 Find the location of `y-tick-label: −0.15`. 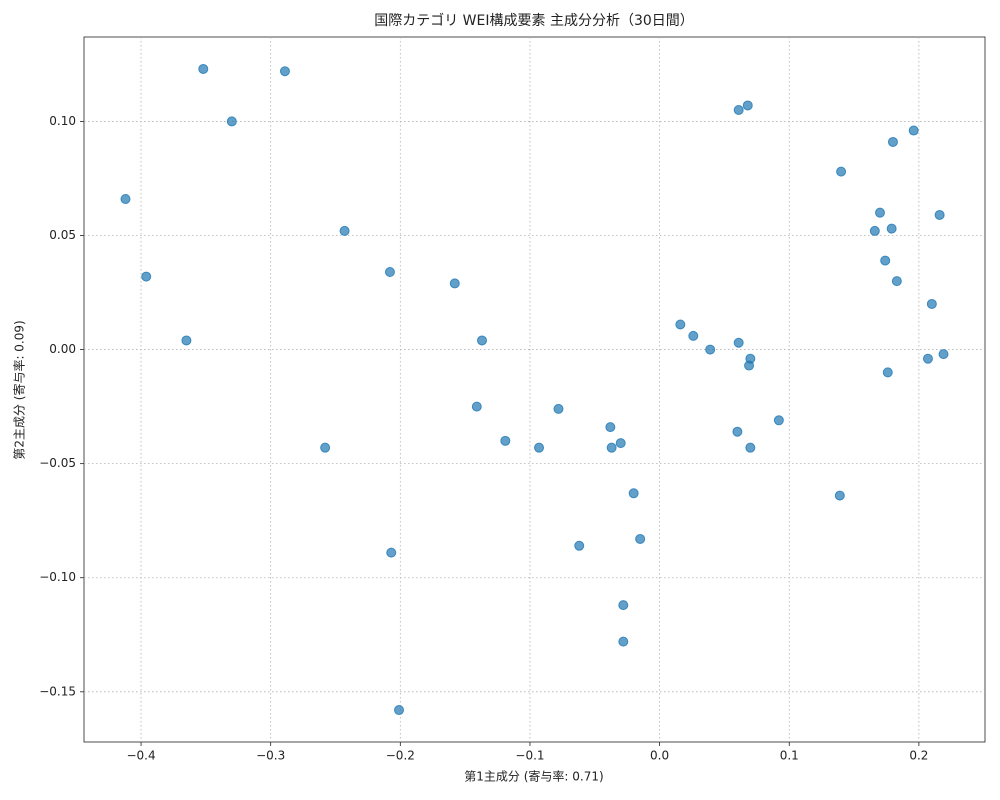

y-tick-label: −0.15 is located at coordinates (57, 691).